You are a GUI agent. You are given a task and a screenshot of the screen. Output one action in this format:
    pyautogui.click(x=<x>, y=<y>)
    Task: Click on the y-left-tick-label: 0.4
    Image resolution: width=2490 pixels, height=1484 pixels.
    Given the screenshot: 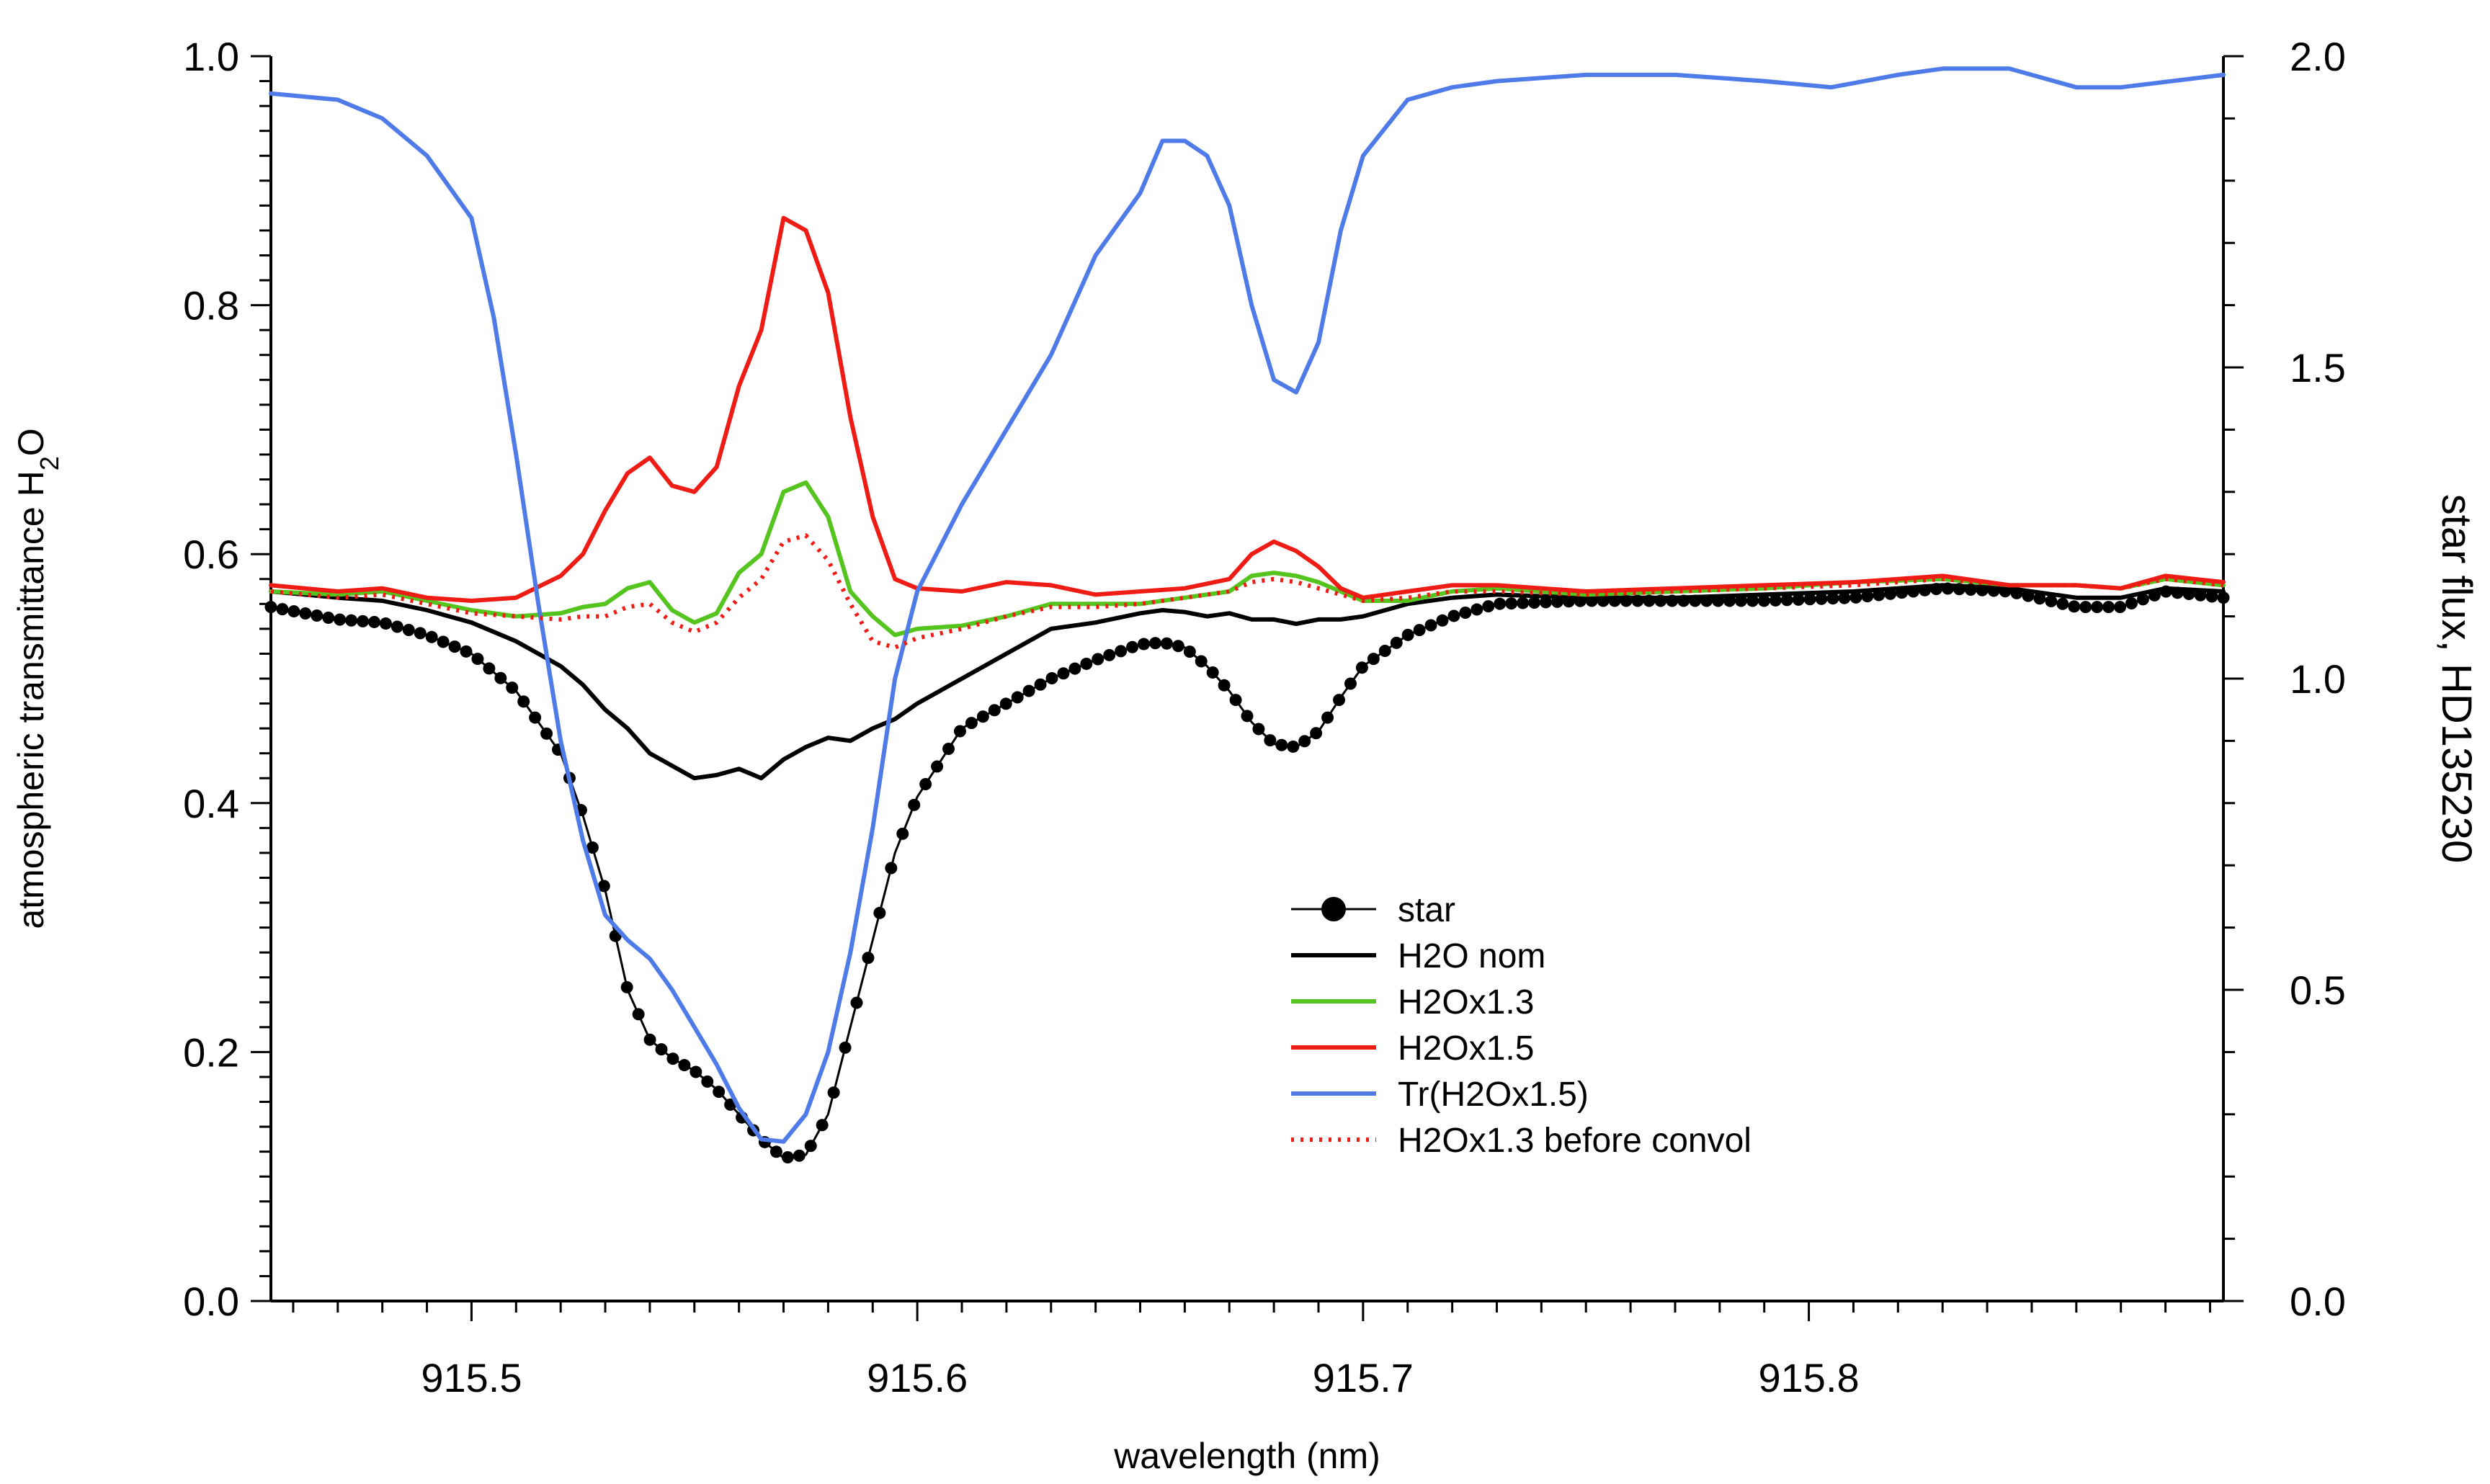 What is the action you would take?
    pyautogui.click(x=211, y=803)
    